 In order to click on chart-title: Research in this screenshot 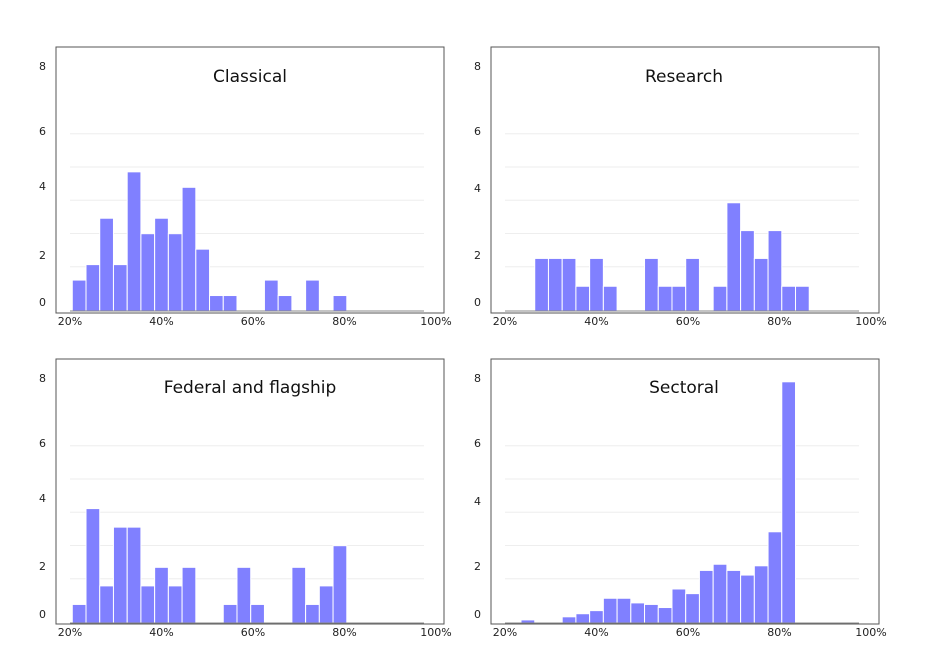, I will do `click(684, 77)`.